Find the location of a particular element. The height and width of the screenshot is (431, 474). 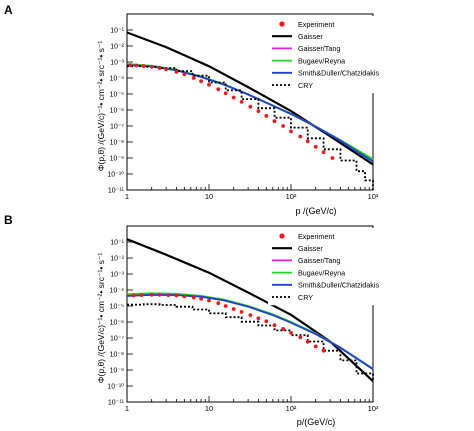

panel-a-xlabel: p /(GeV/c) is located at coordinates (315, 211).